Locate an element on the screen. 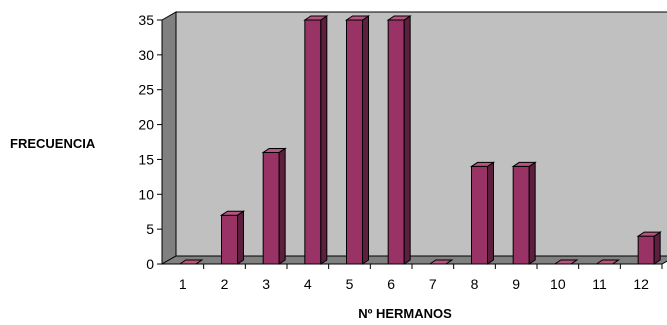 The height and width of the screenshot is (325, 667). x-tick-label: 3 is located at coordinates (266, 284).